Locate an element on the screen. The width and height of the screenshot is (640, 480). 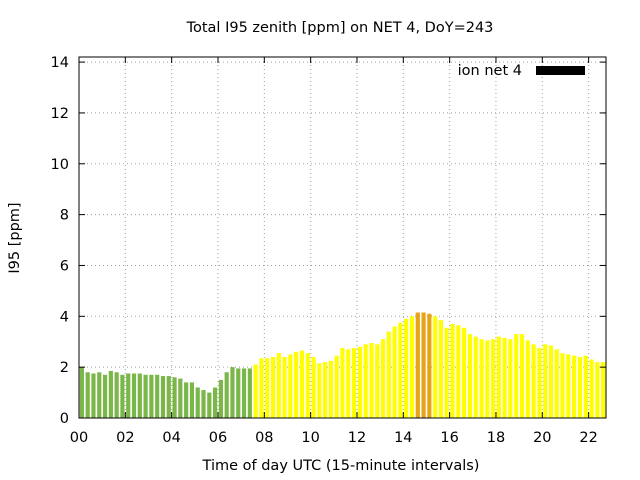
x-tick-label: 02 is located at coordinates (125, 438).